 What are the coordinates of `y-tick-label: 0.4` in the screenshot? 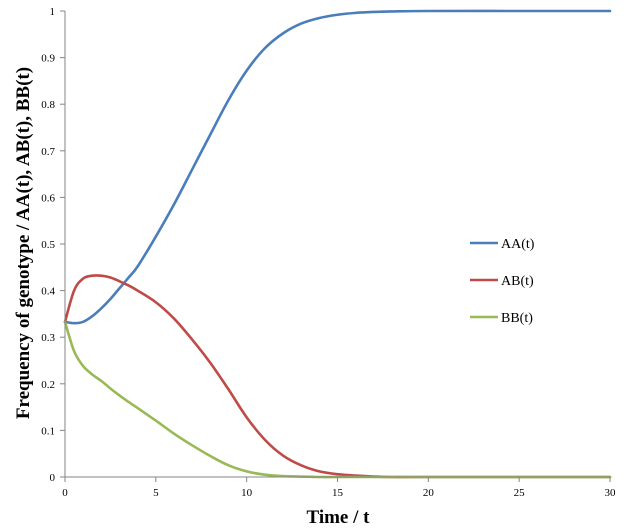 It's located at (48, 292).